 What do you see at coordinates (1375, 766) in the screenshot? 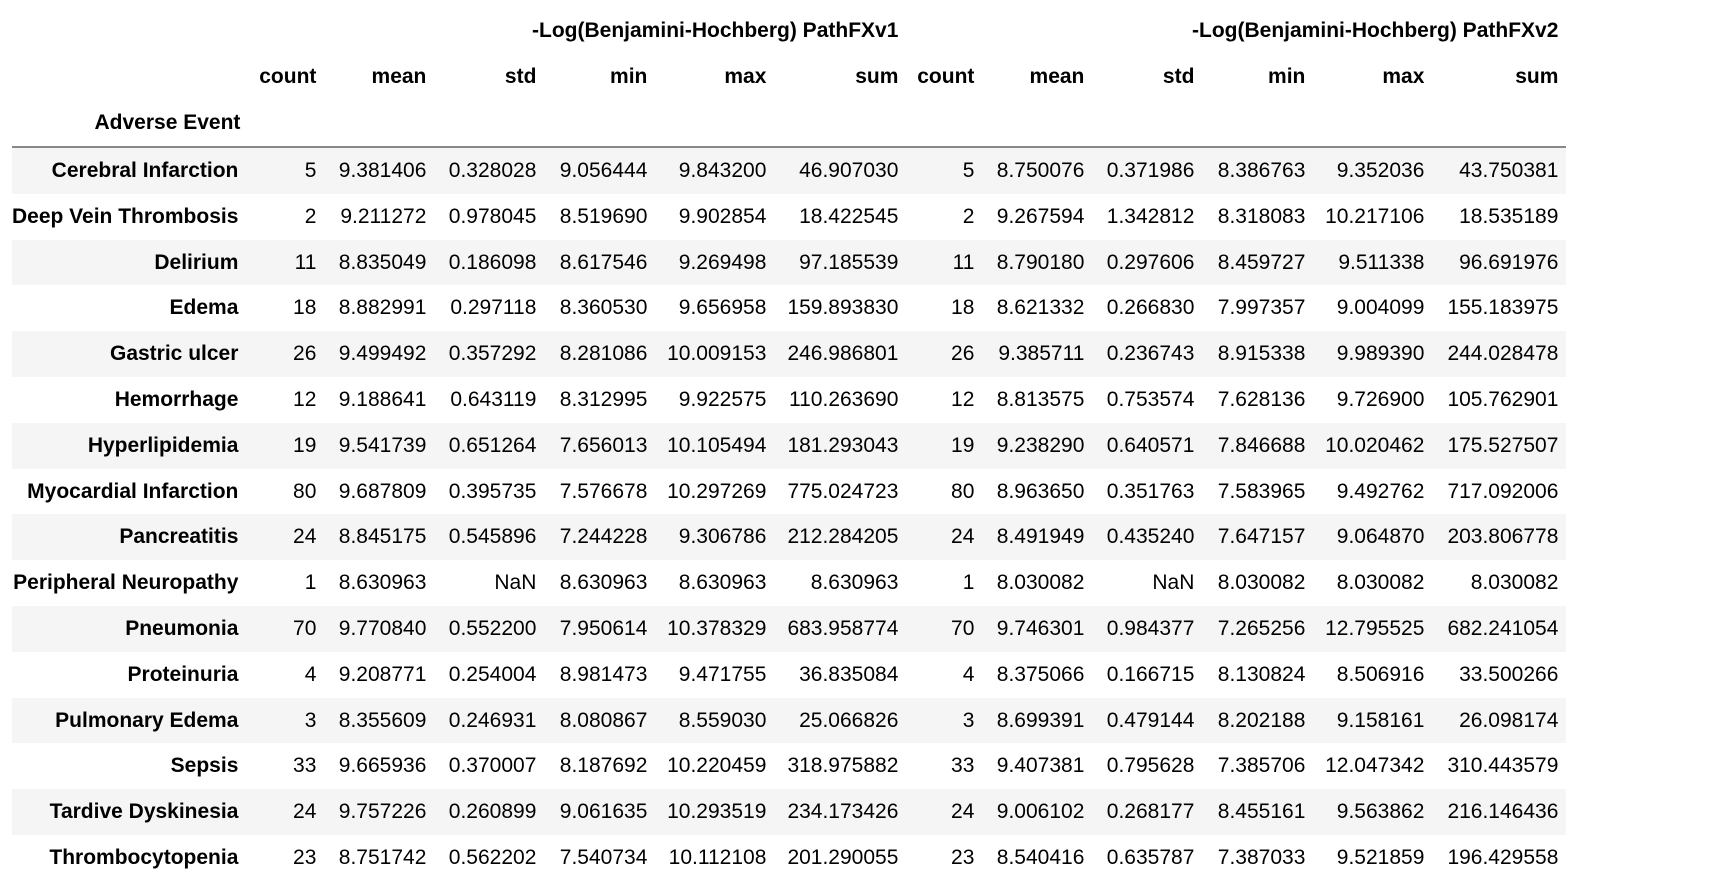
I see `cell-v2-max: 12.047342` at bounding box center [1375, 766].